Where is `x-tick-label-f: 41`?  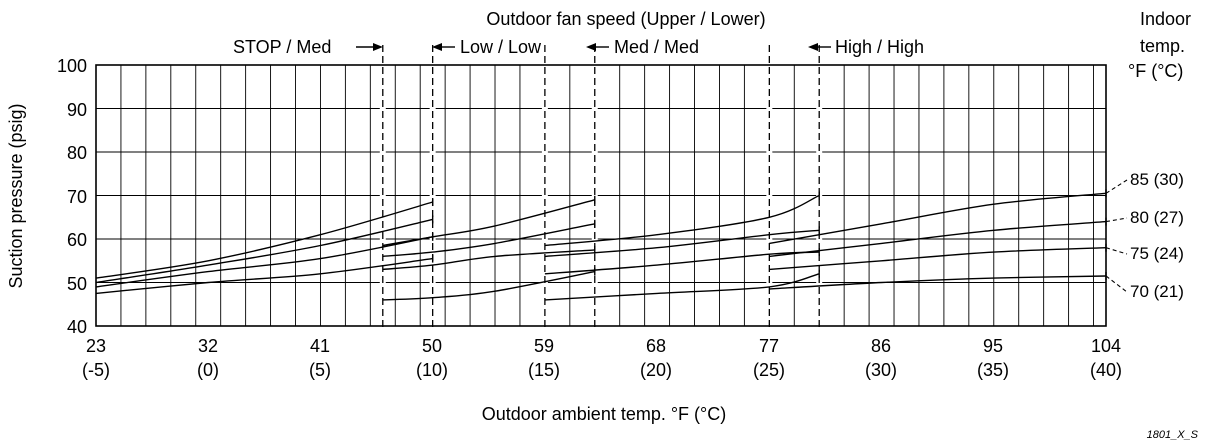
x-tick-label-f: 41 is located at coordinates (320, 346).